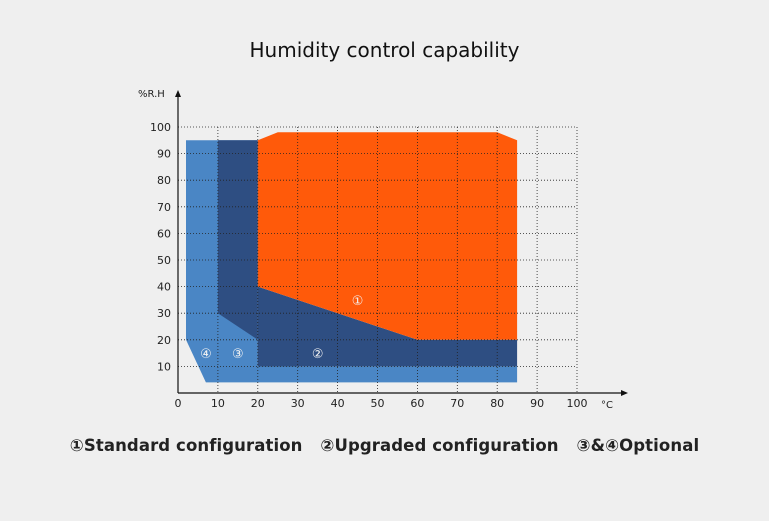 This screenshot has width=769, height=521. What do you see at coordinates (206, 354) in the screenshot?
I see `region-label: ④` at bounding box center [206, 354].